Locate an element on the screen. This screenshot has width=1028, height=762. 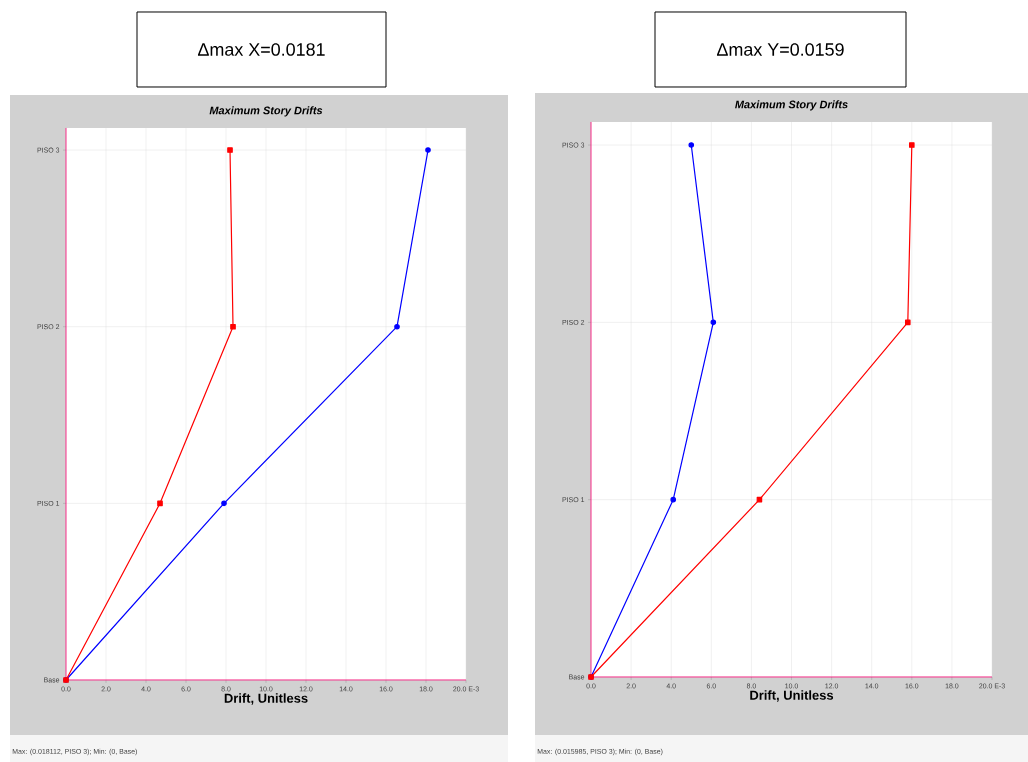
text: Δmax X=0.0181 is located at coordinates (261, 49).